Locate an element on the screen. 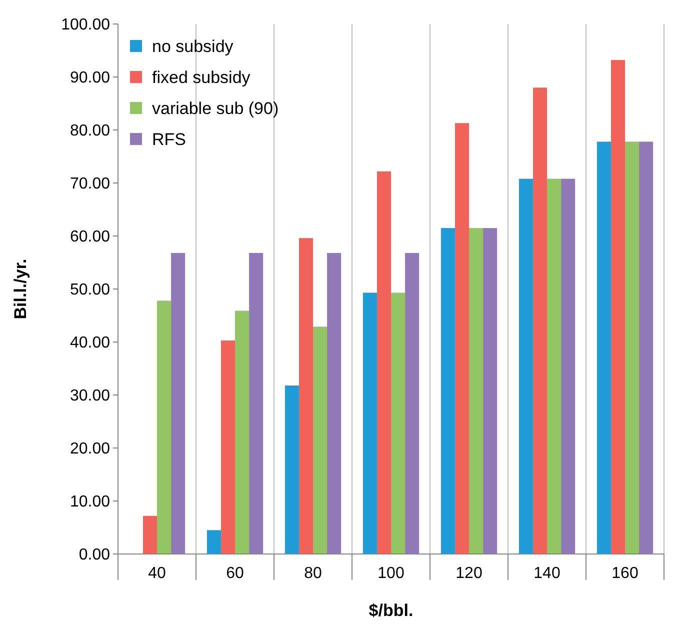  x-tick-label: 140 is located at coordinates (547, 573).